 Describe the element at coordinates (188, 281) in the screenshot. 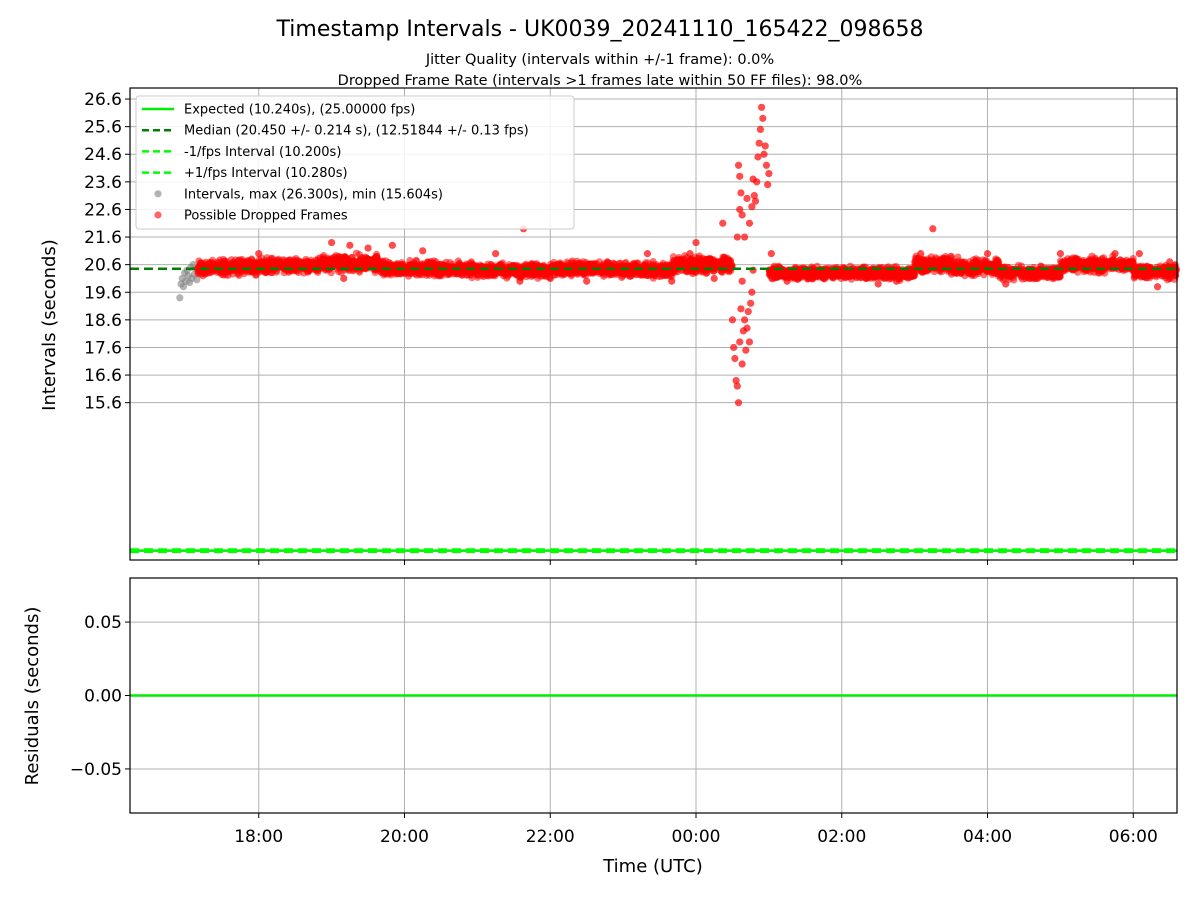

I see `intervals-series` at that location.